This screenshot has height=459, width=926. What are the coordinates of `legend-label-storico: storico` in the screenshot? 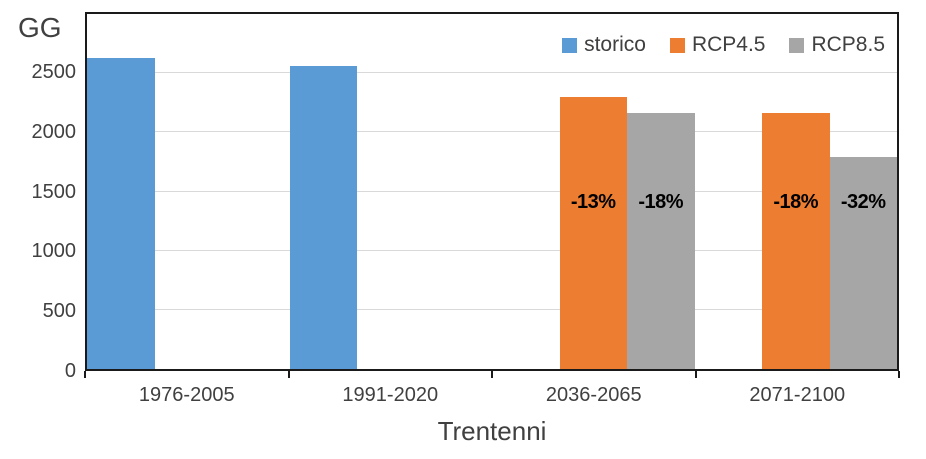 It's located at (615, 44).